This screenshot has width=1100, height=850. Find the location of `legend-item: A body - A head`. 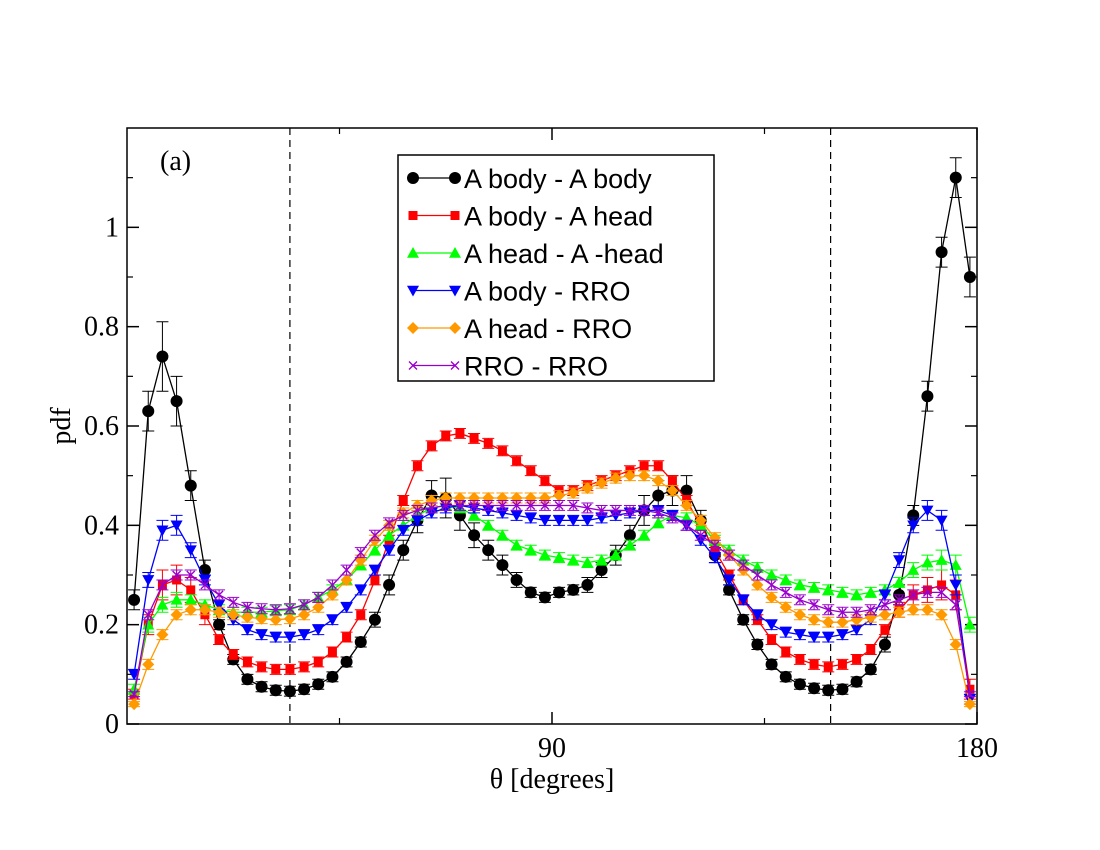

legend-item: A body - A head is located at coordinates (530, 217).